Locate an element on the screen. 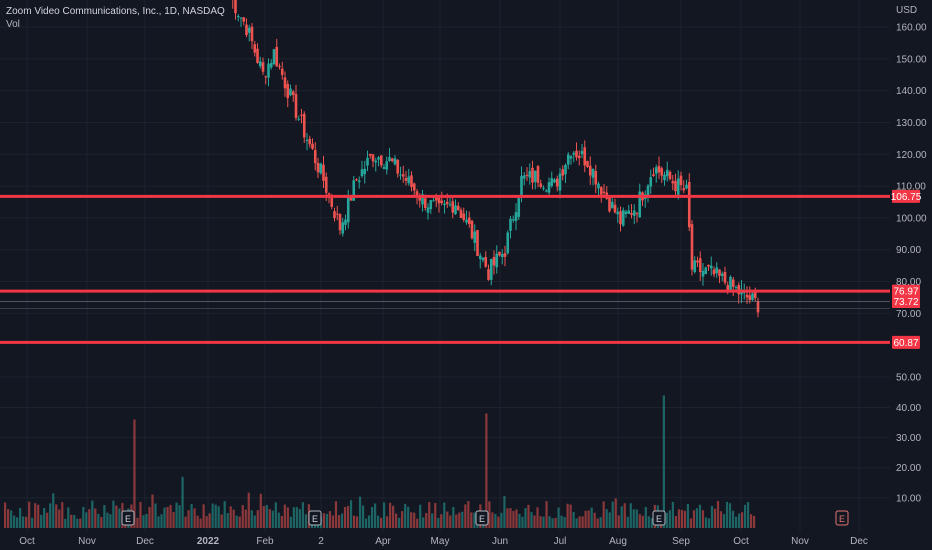 This screenshot has width=932, height=550. y-tick-label: 120.00 is located at coordinates (911, 155).